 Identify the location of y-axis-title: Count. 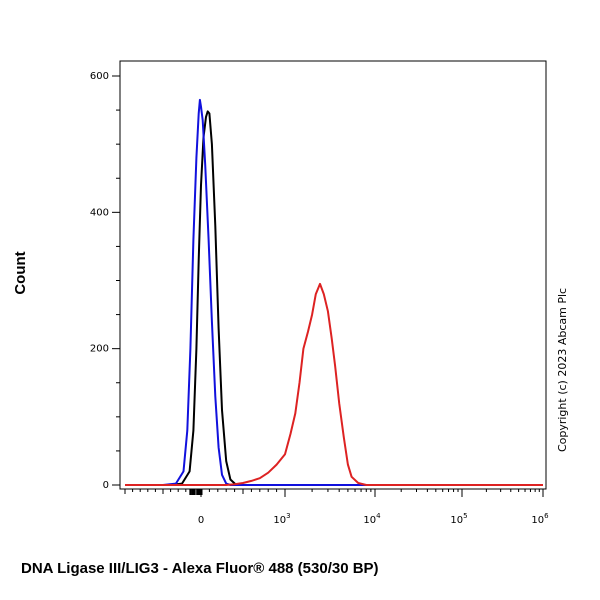
(20, 272).